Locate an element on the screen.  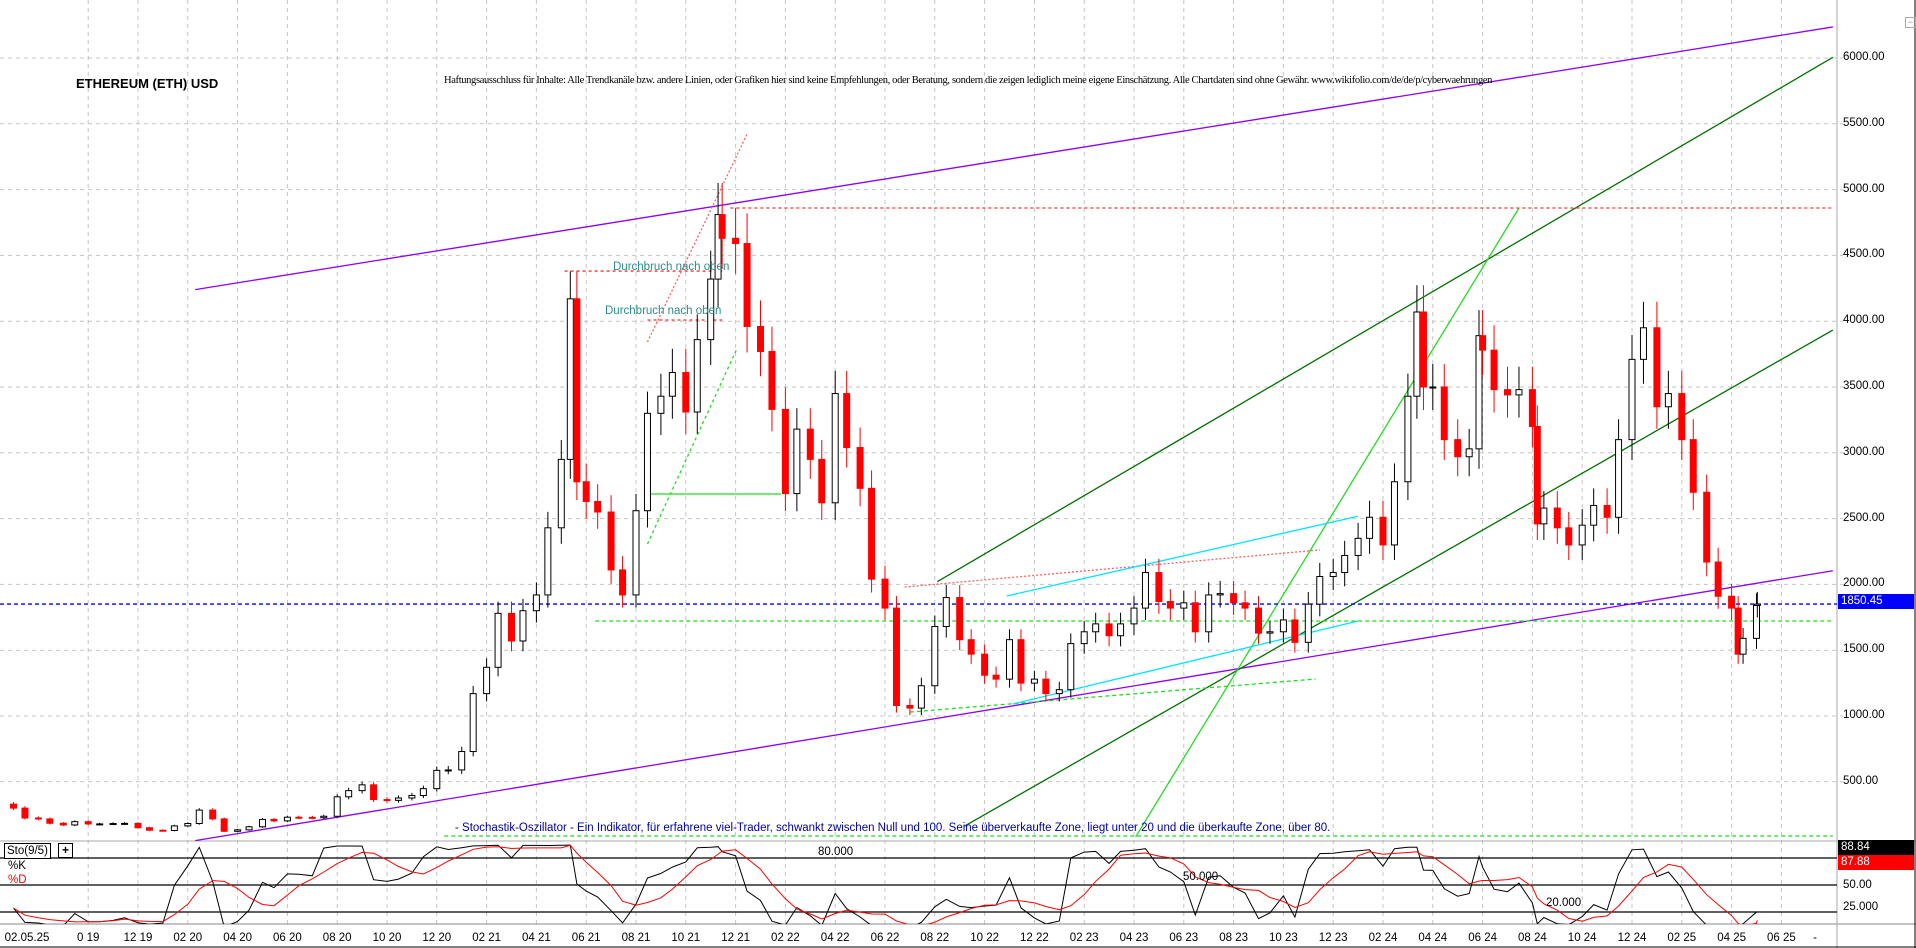
x-tick-label: 08 24 is located at coordinates (1532, 938).